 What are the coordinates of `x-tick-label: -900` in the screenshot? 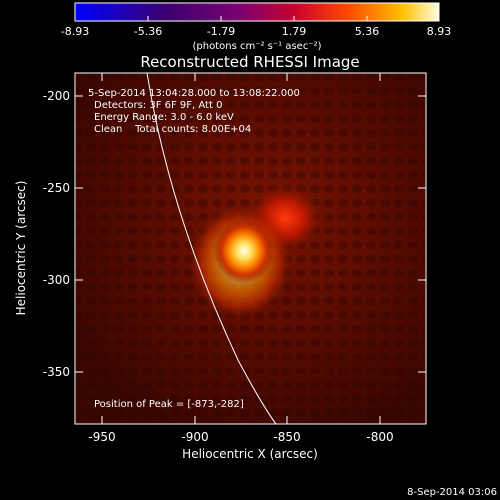 It's located at (194, 437).